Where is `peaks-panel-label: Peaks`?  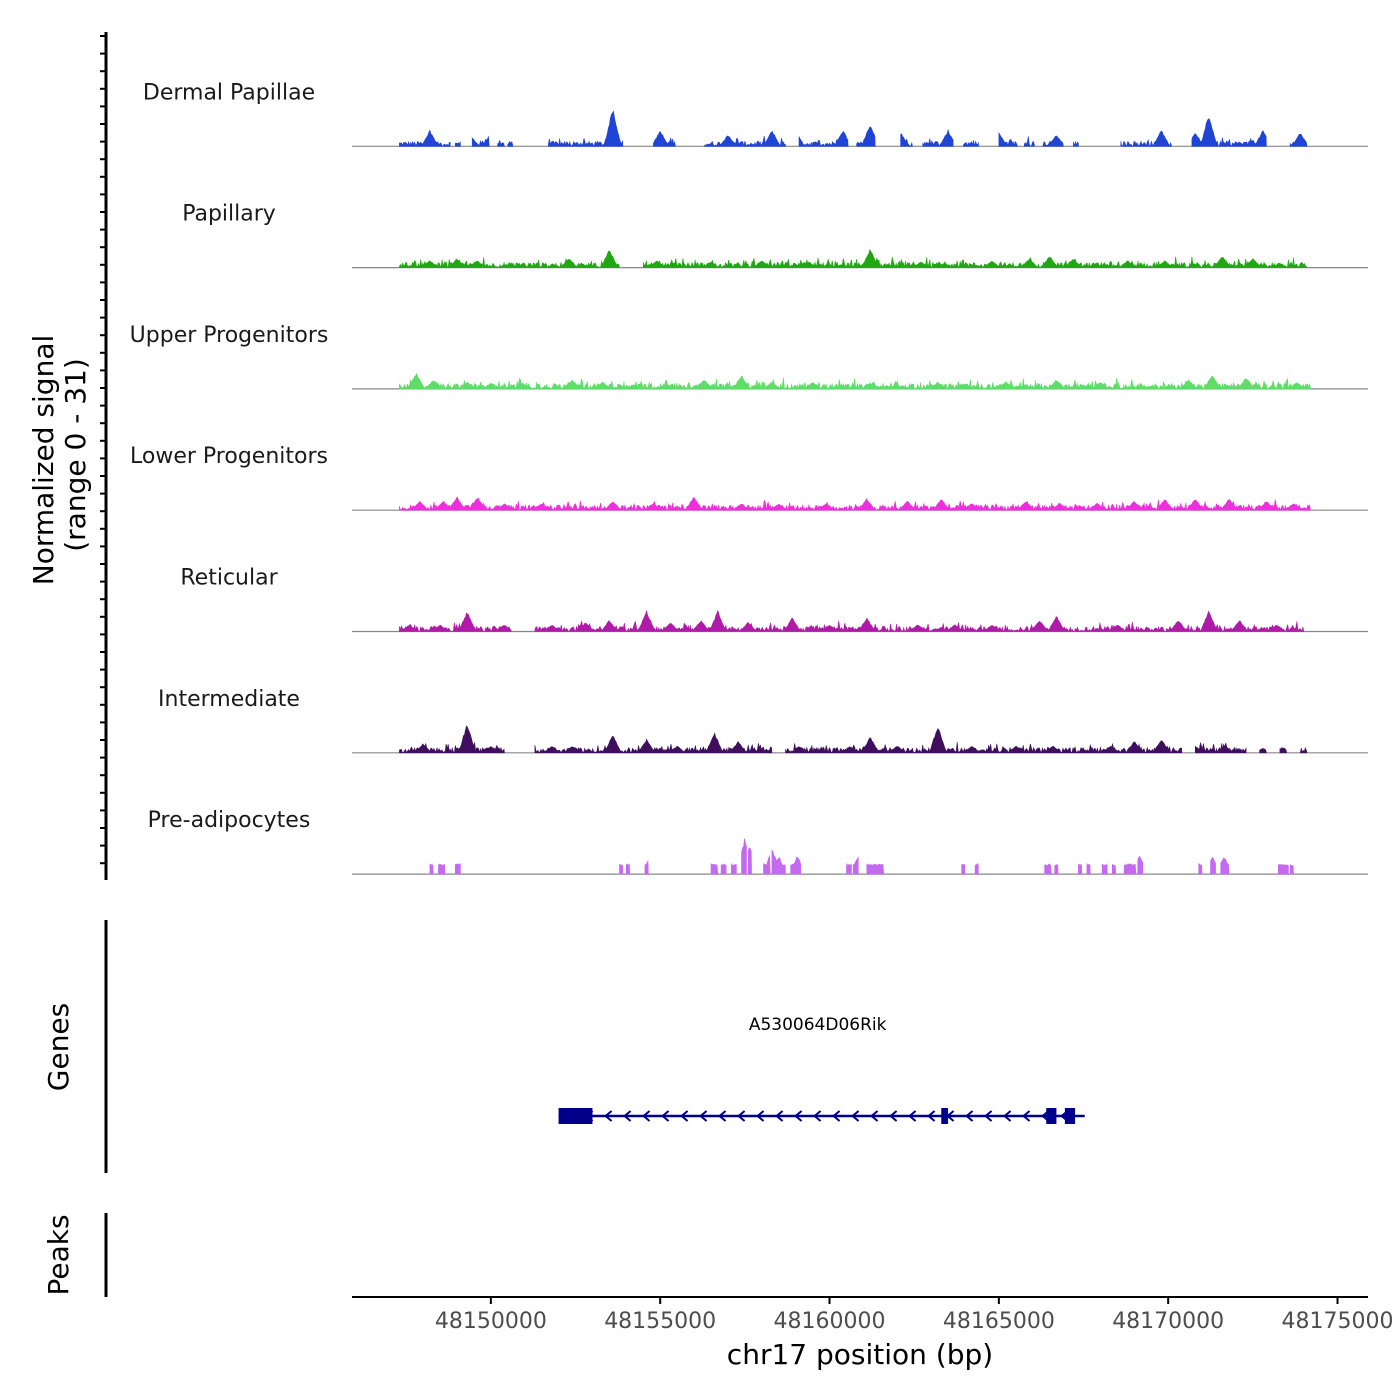 peaks-panel-label: Peaks is located at coordinates (58, 1254).